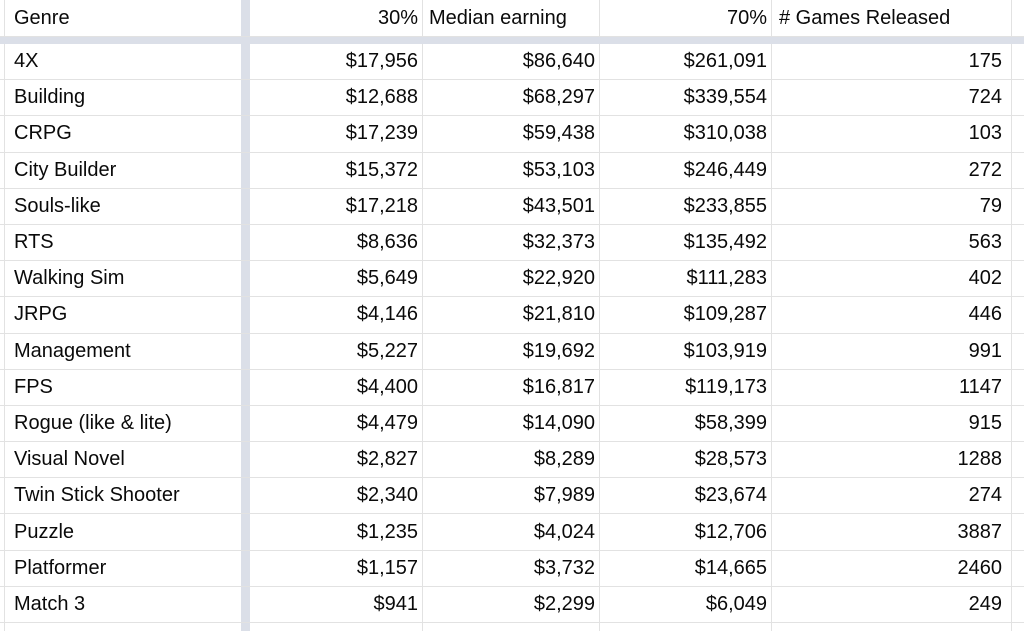 The height and width of the screenshot is (631, 1024). I want to click on cell-genre: Building, so click(50, 97).